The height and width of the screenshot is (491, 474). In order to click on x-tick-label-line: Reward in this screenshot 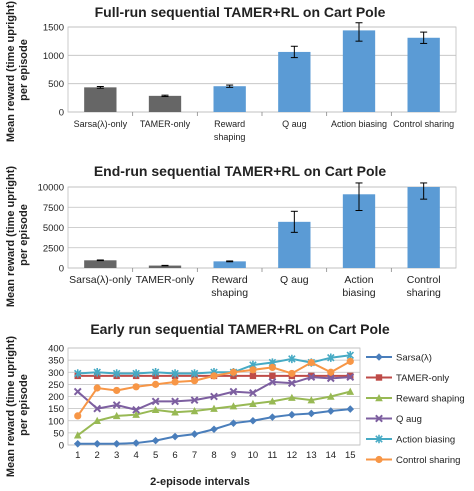, I will do `click(229, 124)`.